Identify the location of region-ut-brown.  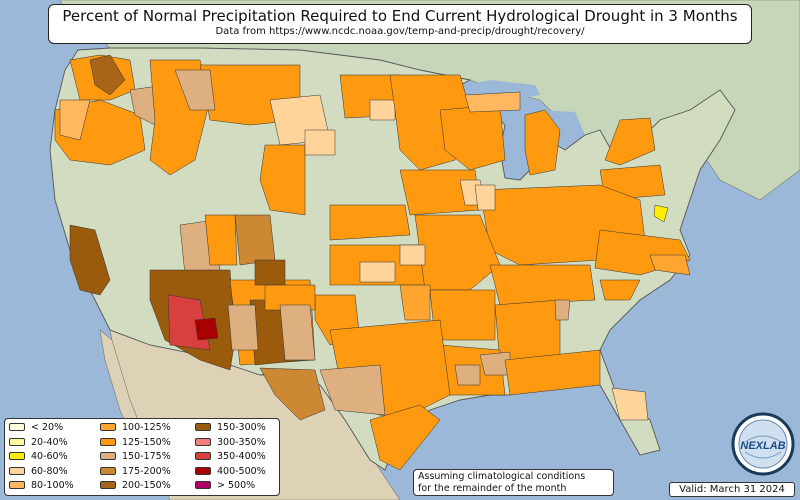
(255, 240).